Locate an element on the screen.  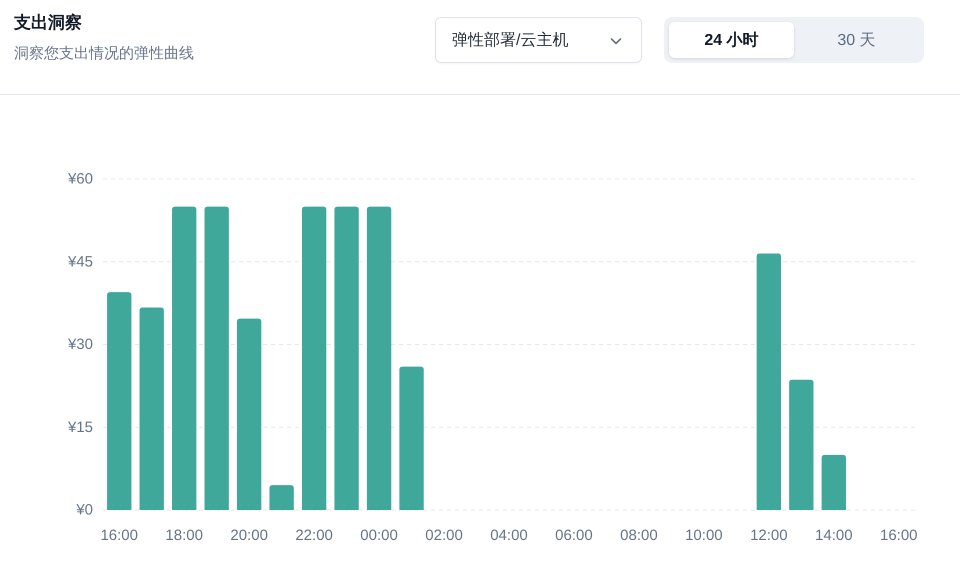
x-tick-label: 22:00 is located at coordinates (314, 535).